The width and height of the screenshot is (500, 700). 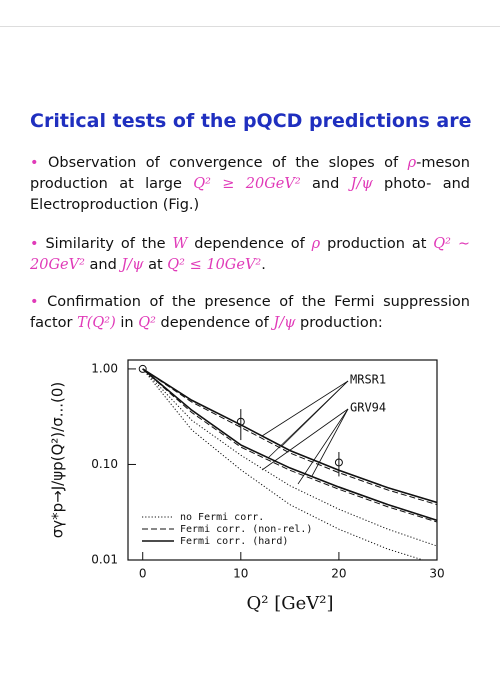 I want to click on math: W, so click(x=180, y=244).